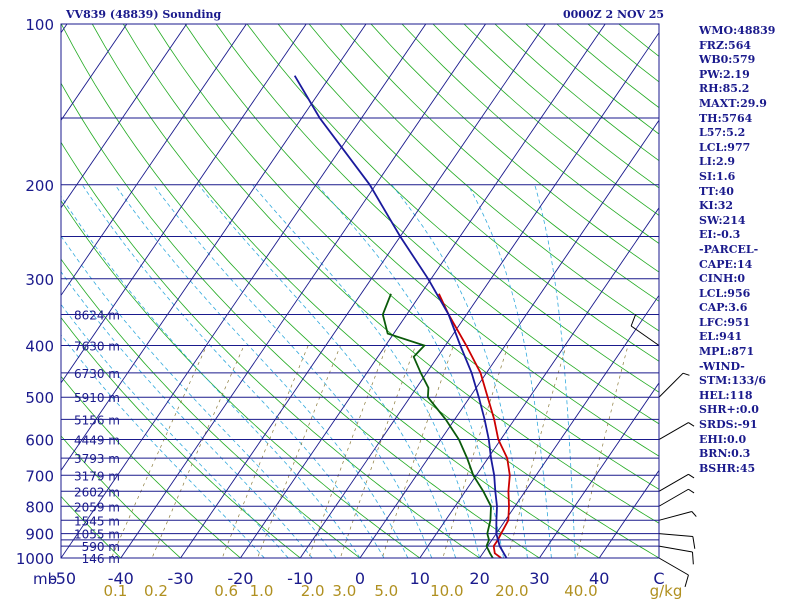 The image size is (800, 600). Describe the element at coordinates (97, 492) in the screenshot. I see `height-label: 2602 m` at that location.